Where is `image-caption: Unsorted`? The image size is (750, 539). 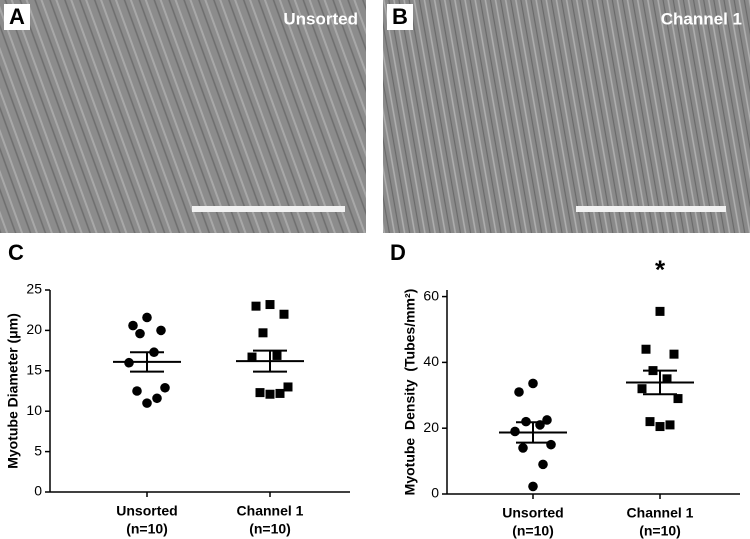
image-caption: Unsorted is located at coordinates (320, 18).